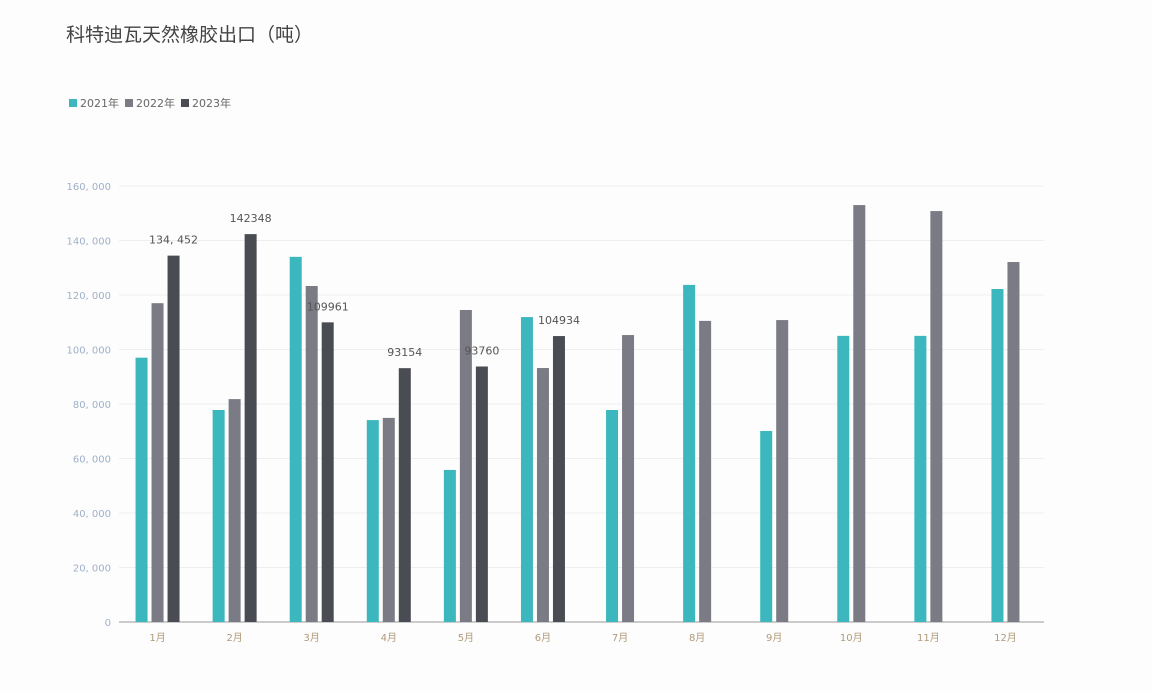 Image resolution: width=1152 pixels, height=691 pixels. Describe the element at coordinates (620, 638) in the screenshot. I see `x-tick-label: 7月` at that location.